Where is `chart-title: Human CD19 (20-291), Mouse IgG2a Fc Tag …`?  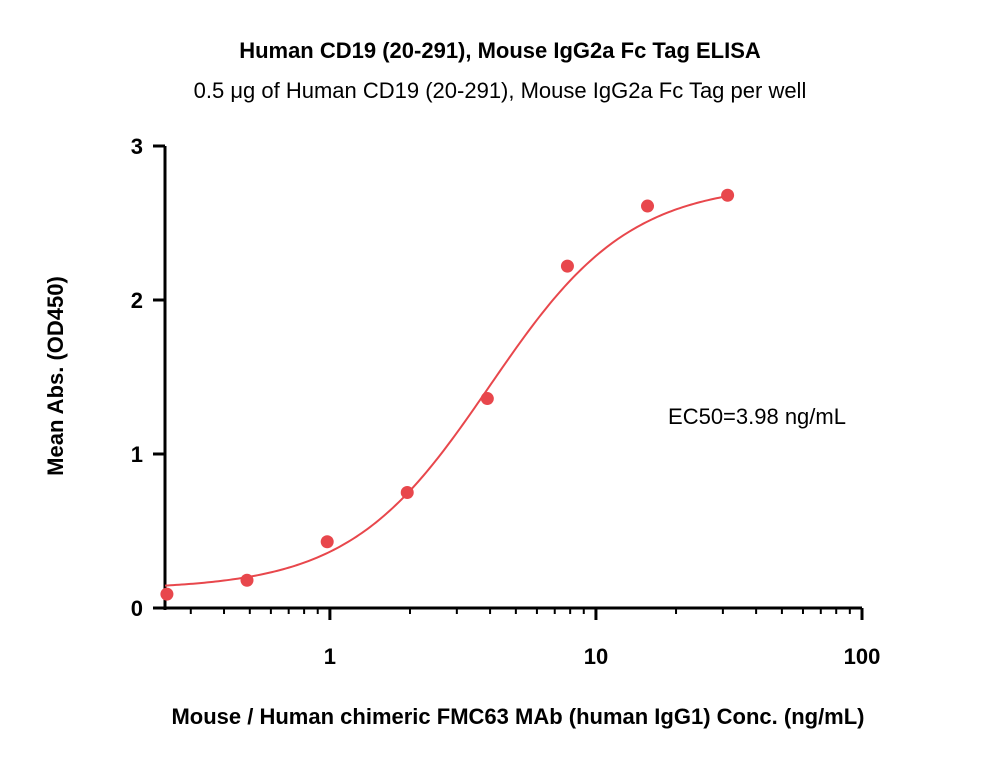 chart-title: Human CD19 (20-291), Mouse IgG2a Fc Tag … is located at coordinates (500, 50).